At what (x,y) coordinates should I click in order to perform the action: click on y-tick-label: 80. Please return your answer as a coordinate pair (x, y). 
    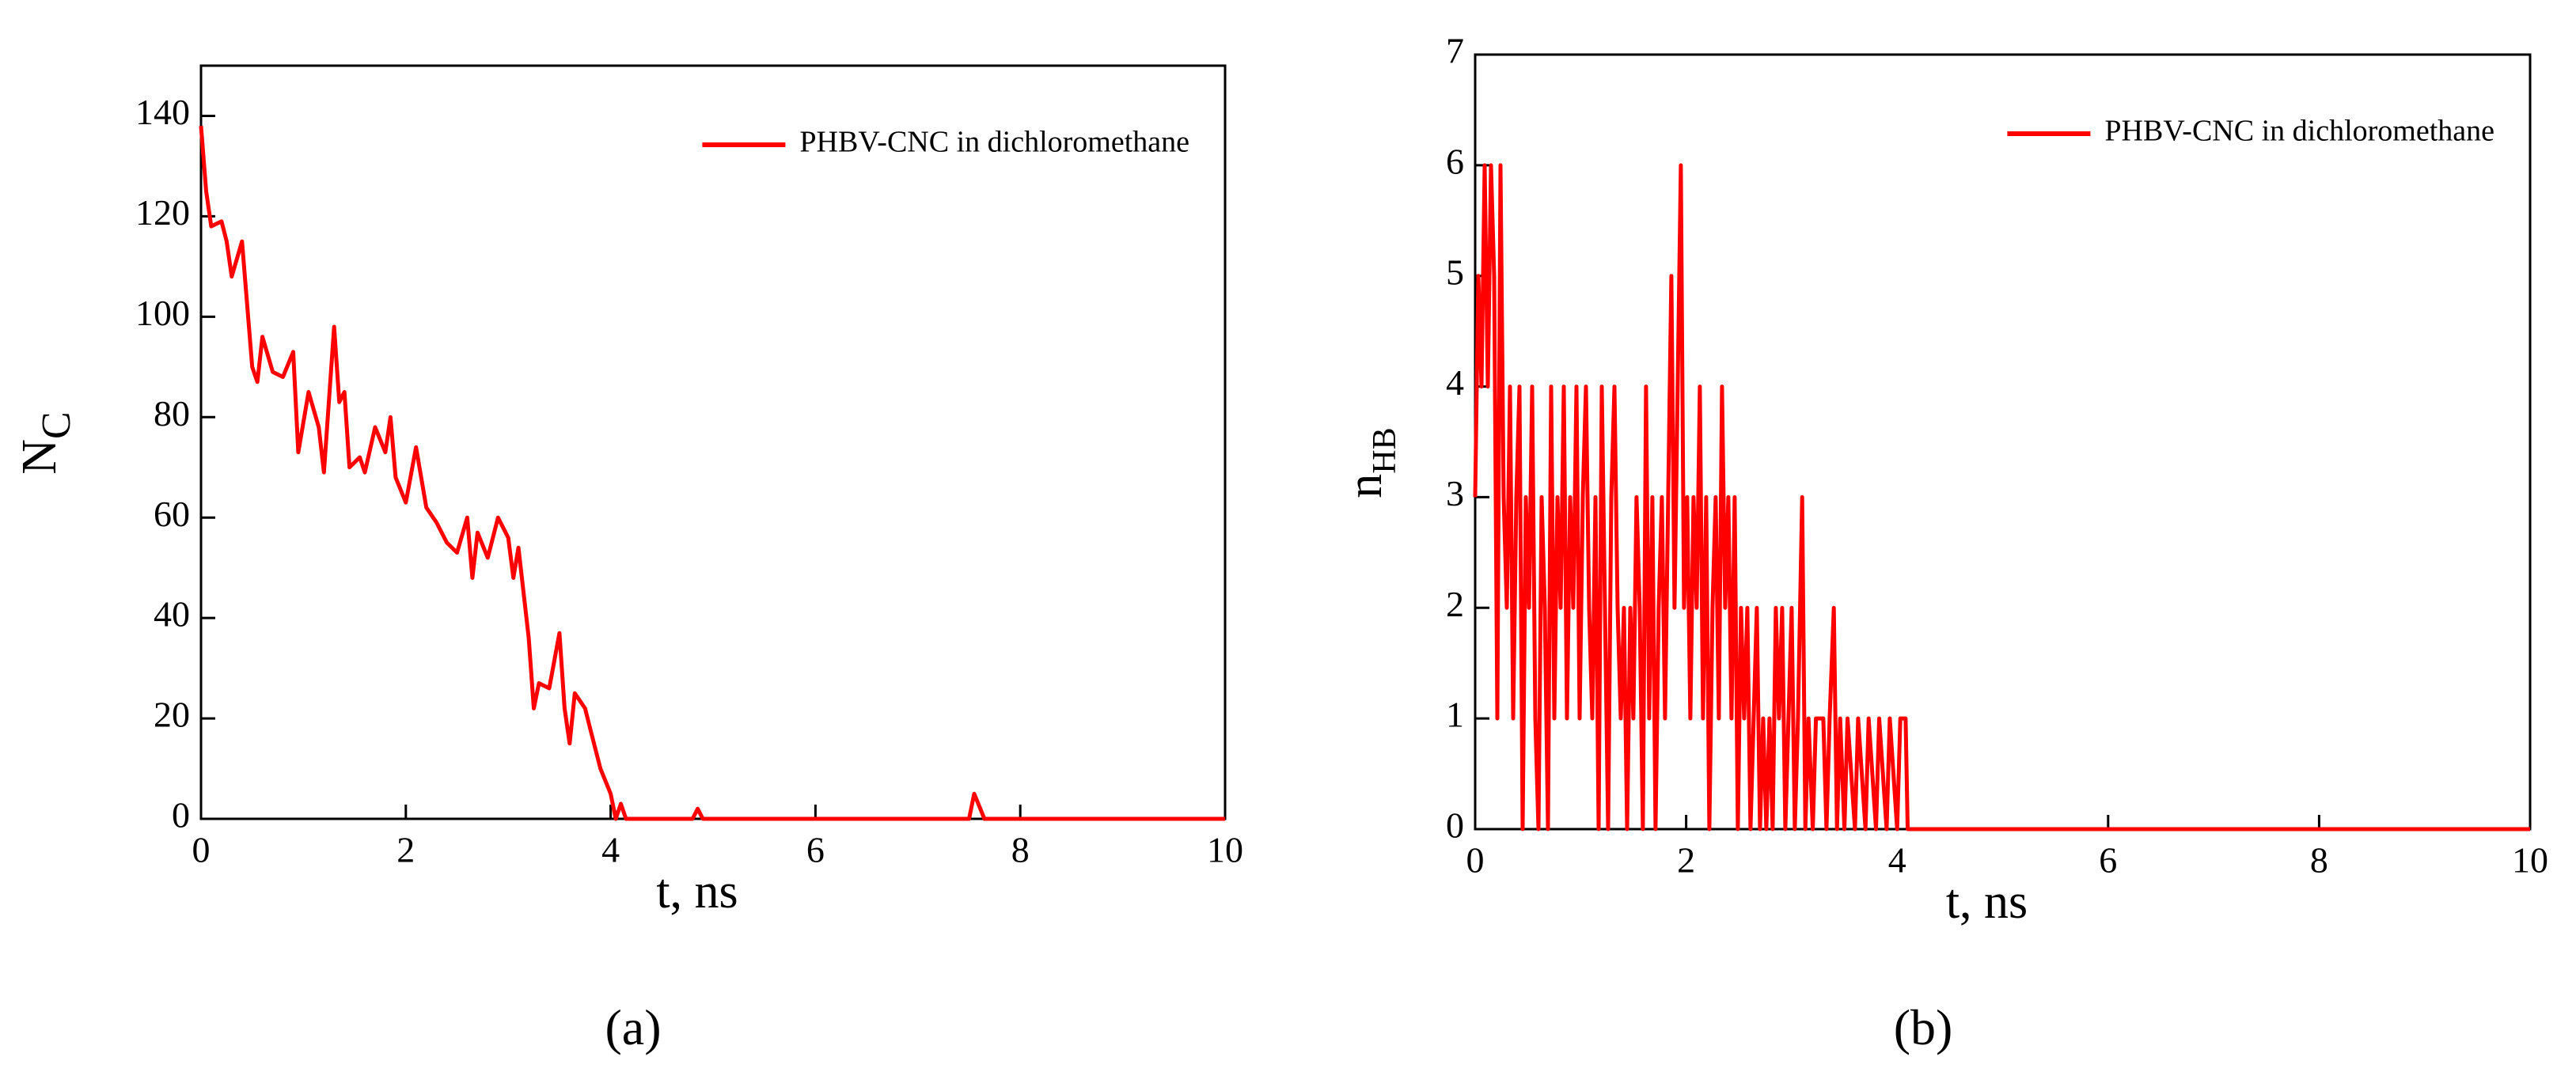
    Looking at the image, I should click on (172, 413).